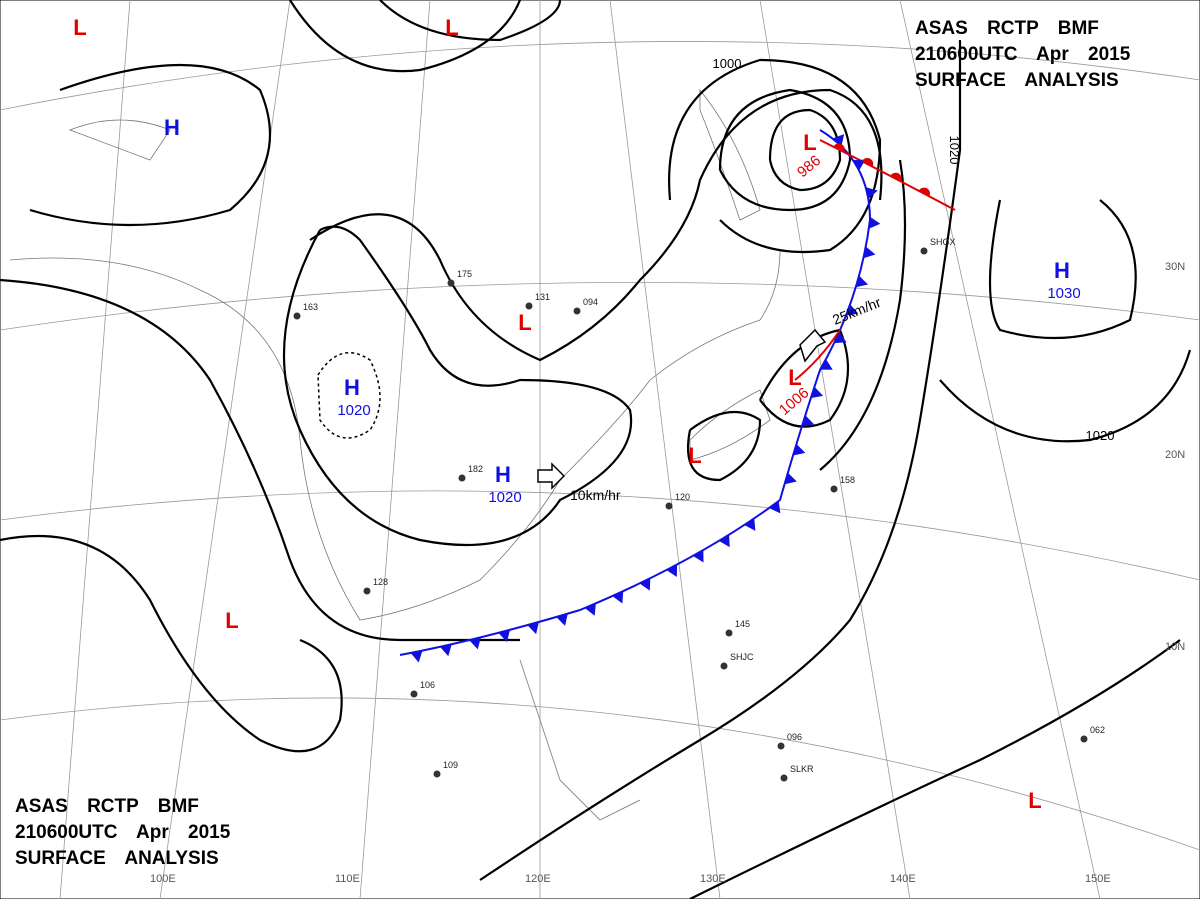 This screenshot has width=1200, height=899. I want to click on longitude-label: 130E, so click(713, 879).